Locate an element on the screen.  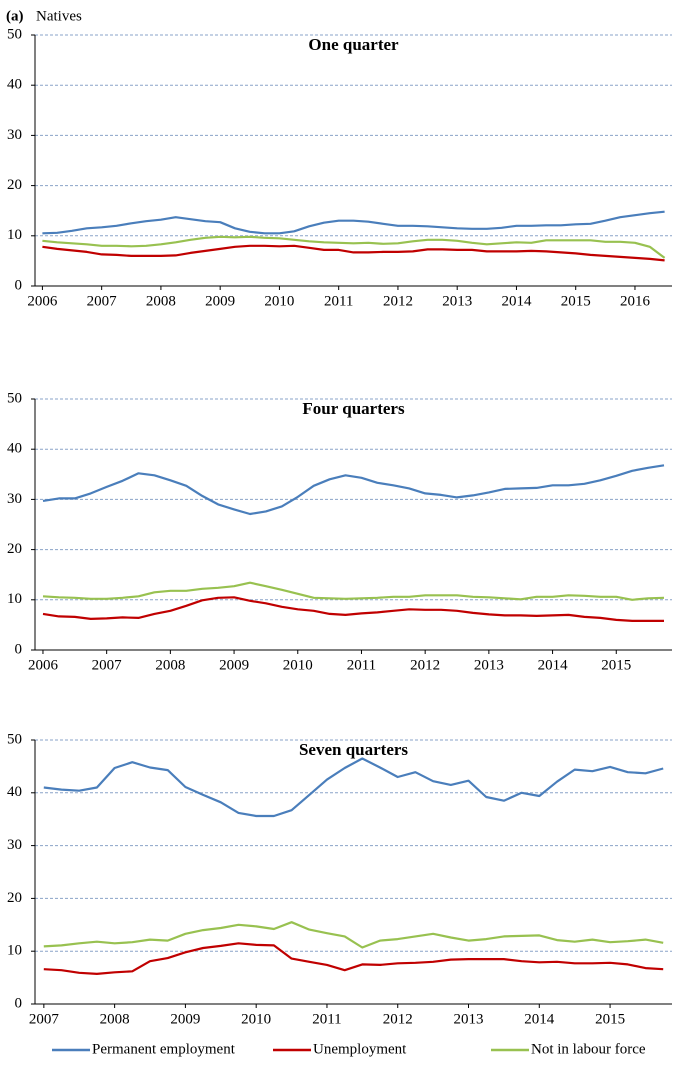
figure-title: Natives is located at coordinates (59, 16).